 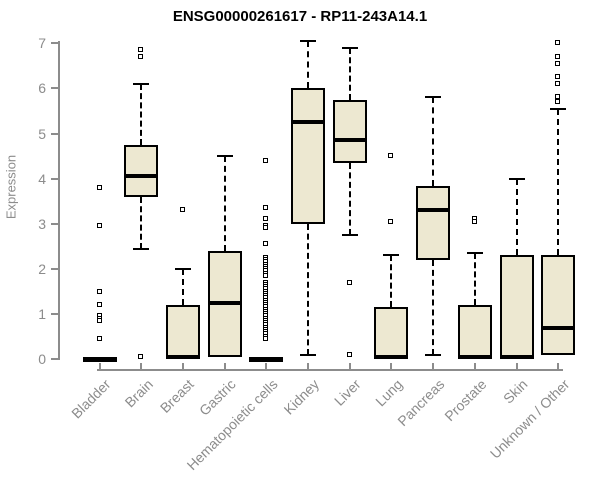 What do you see at coordinates (348, 392) in the screenshot?
I see `x-category-label-text: Liver` at bounding box center [348, 392].